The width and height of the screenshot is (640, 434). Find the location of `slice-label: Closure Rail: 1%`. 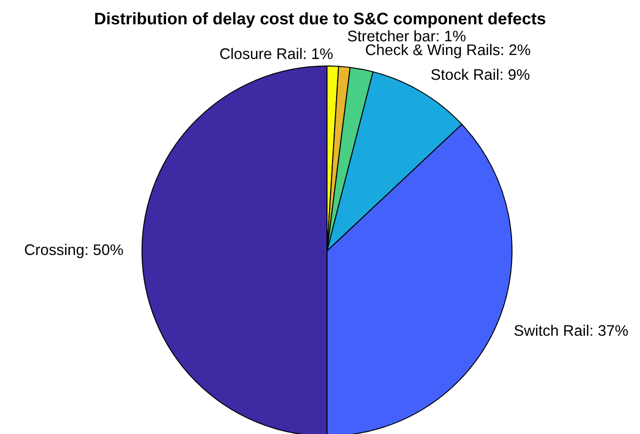

slice-label: Closure Rail: 1% is located at coordinates (276, 54).